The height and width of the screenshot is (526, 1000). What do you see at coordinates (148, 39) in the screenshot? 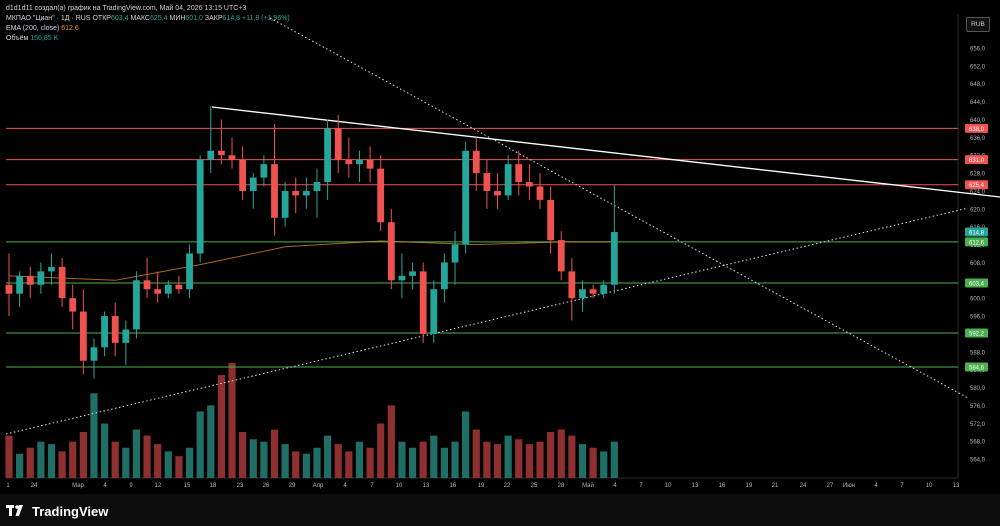
I see `volume-row: Объём 156,85 K` at bounding box center [148, 39].